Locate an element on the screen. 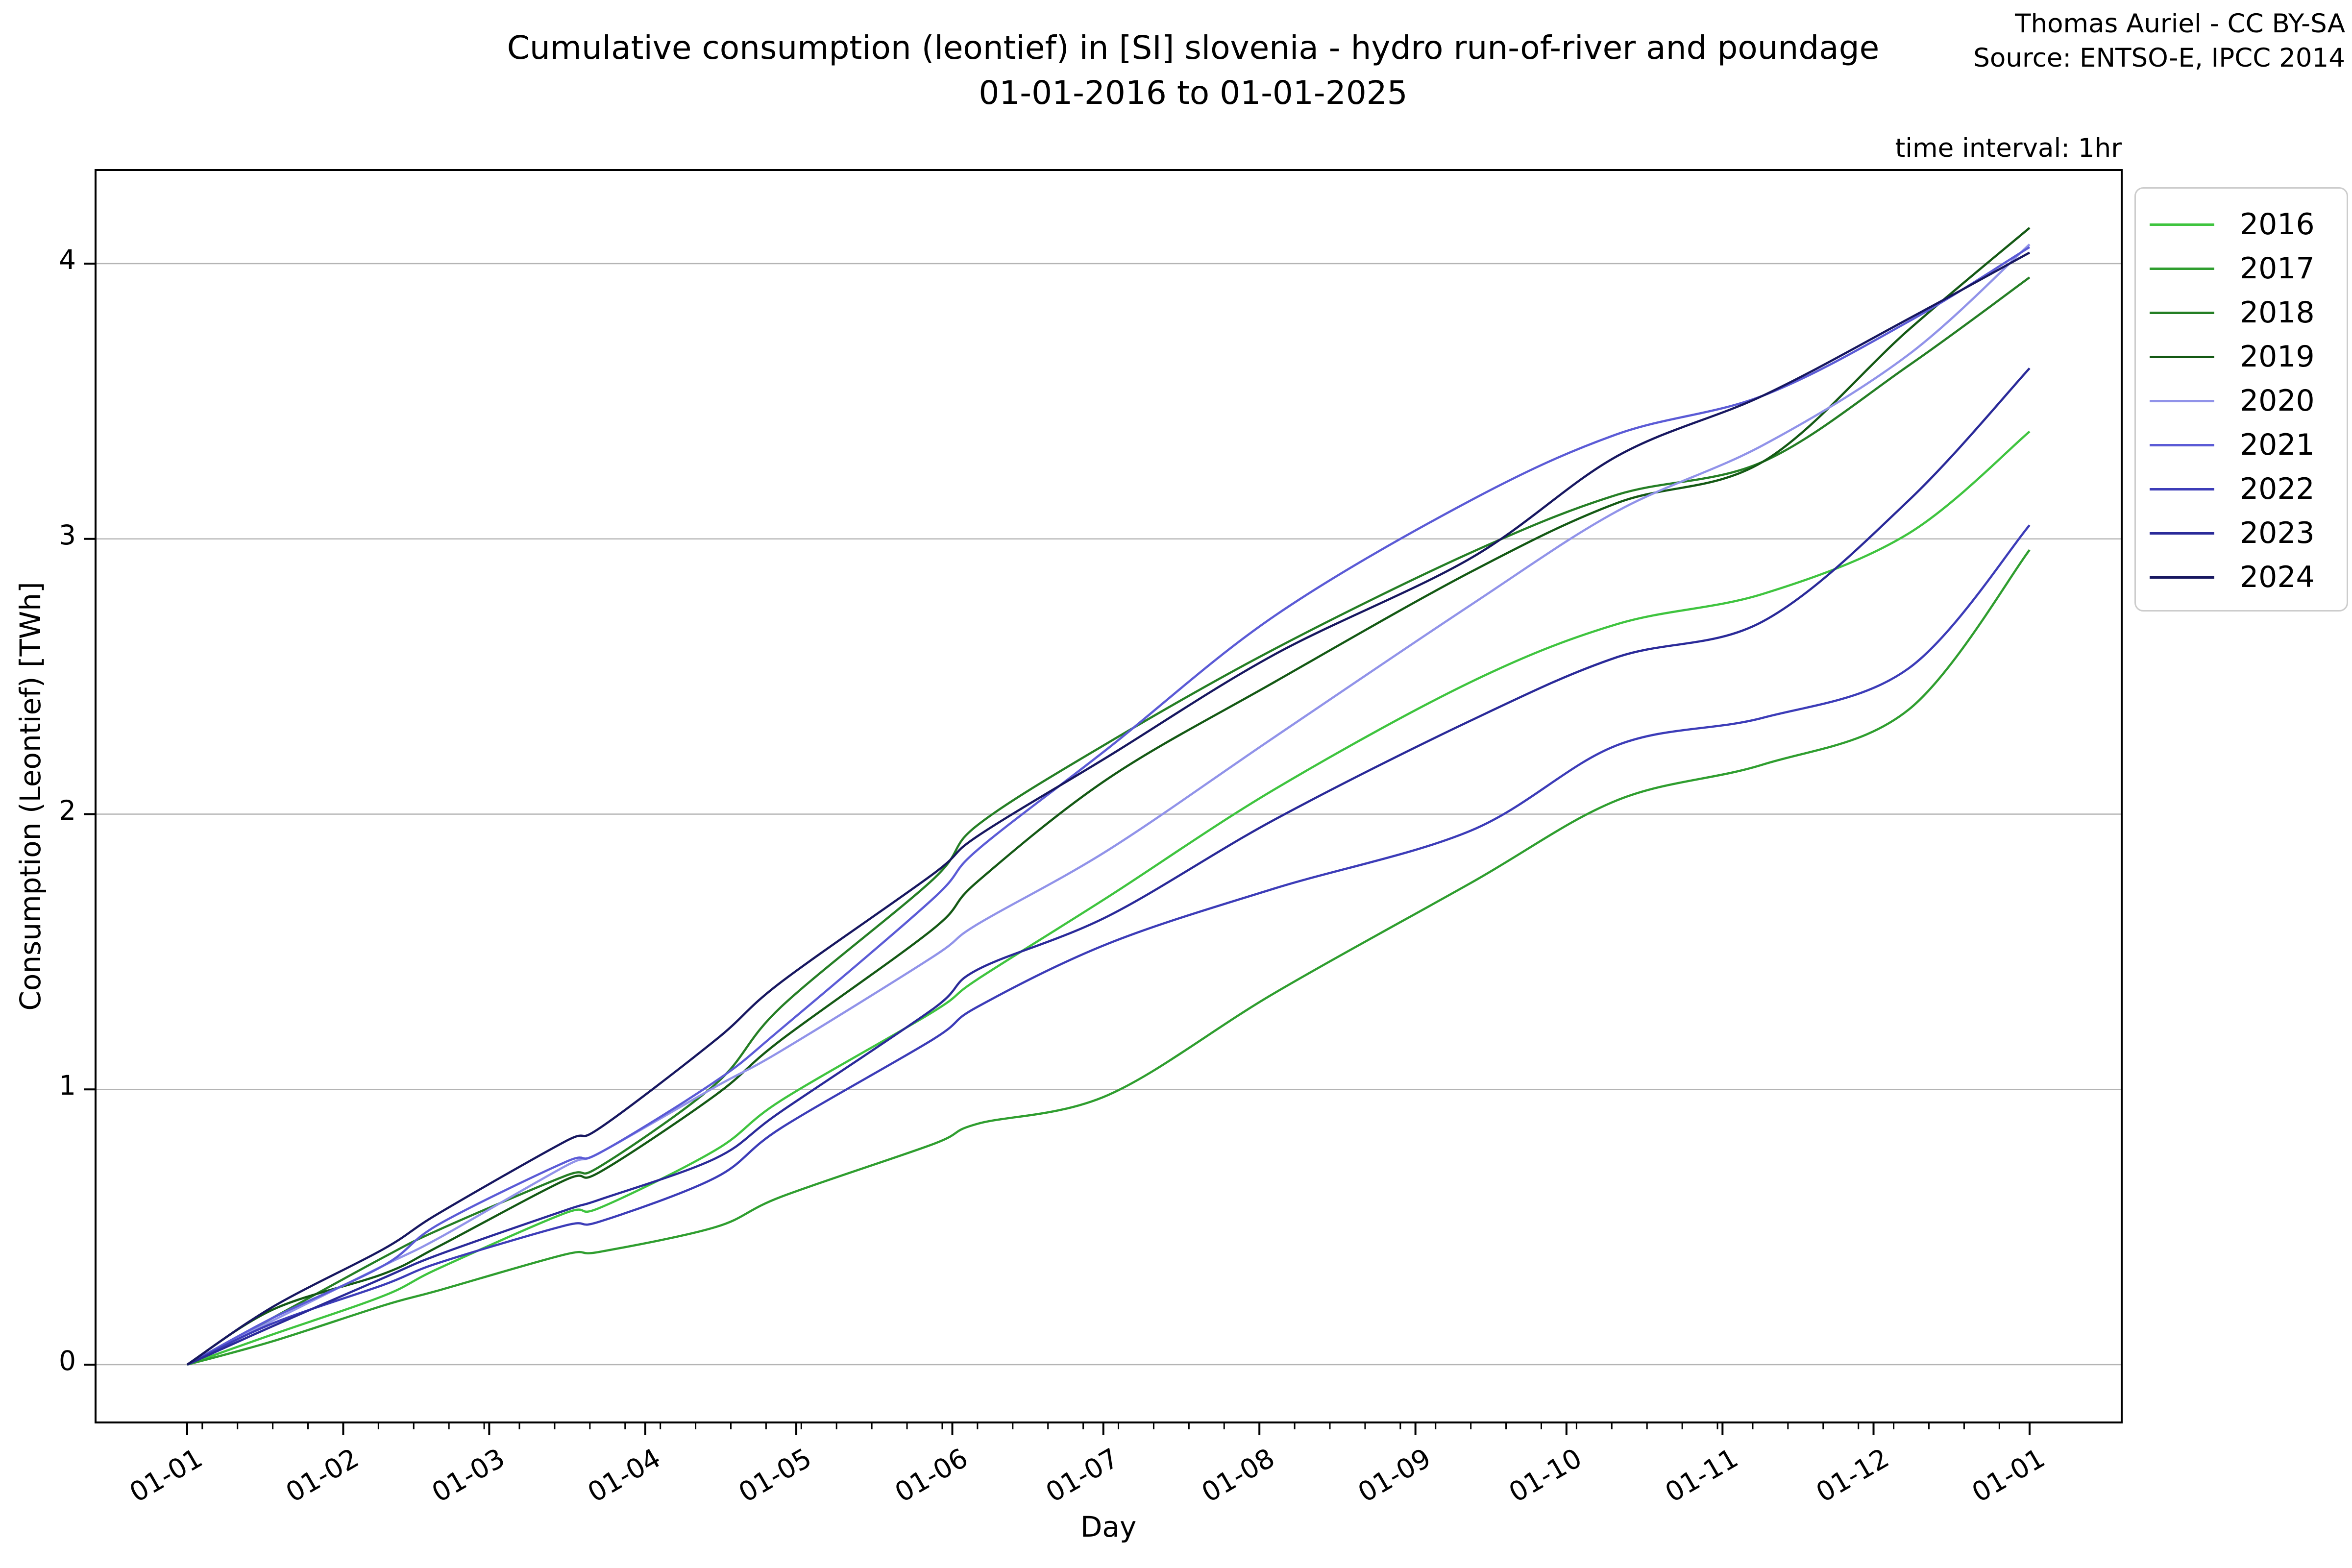  legend-row-2023: 2023 is located at coordinates (2241, 533).